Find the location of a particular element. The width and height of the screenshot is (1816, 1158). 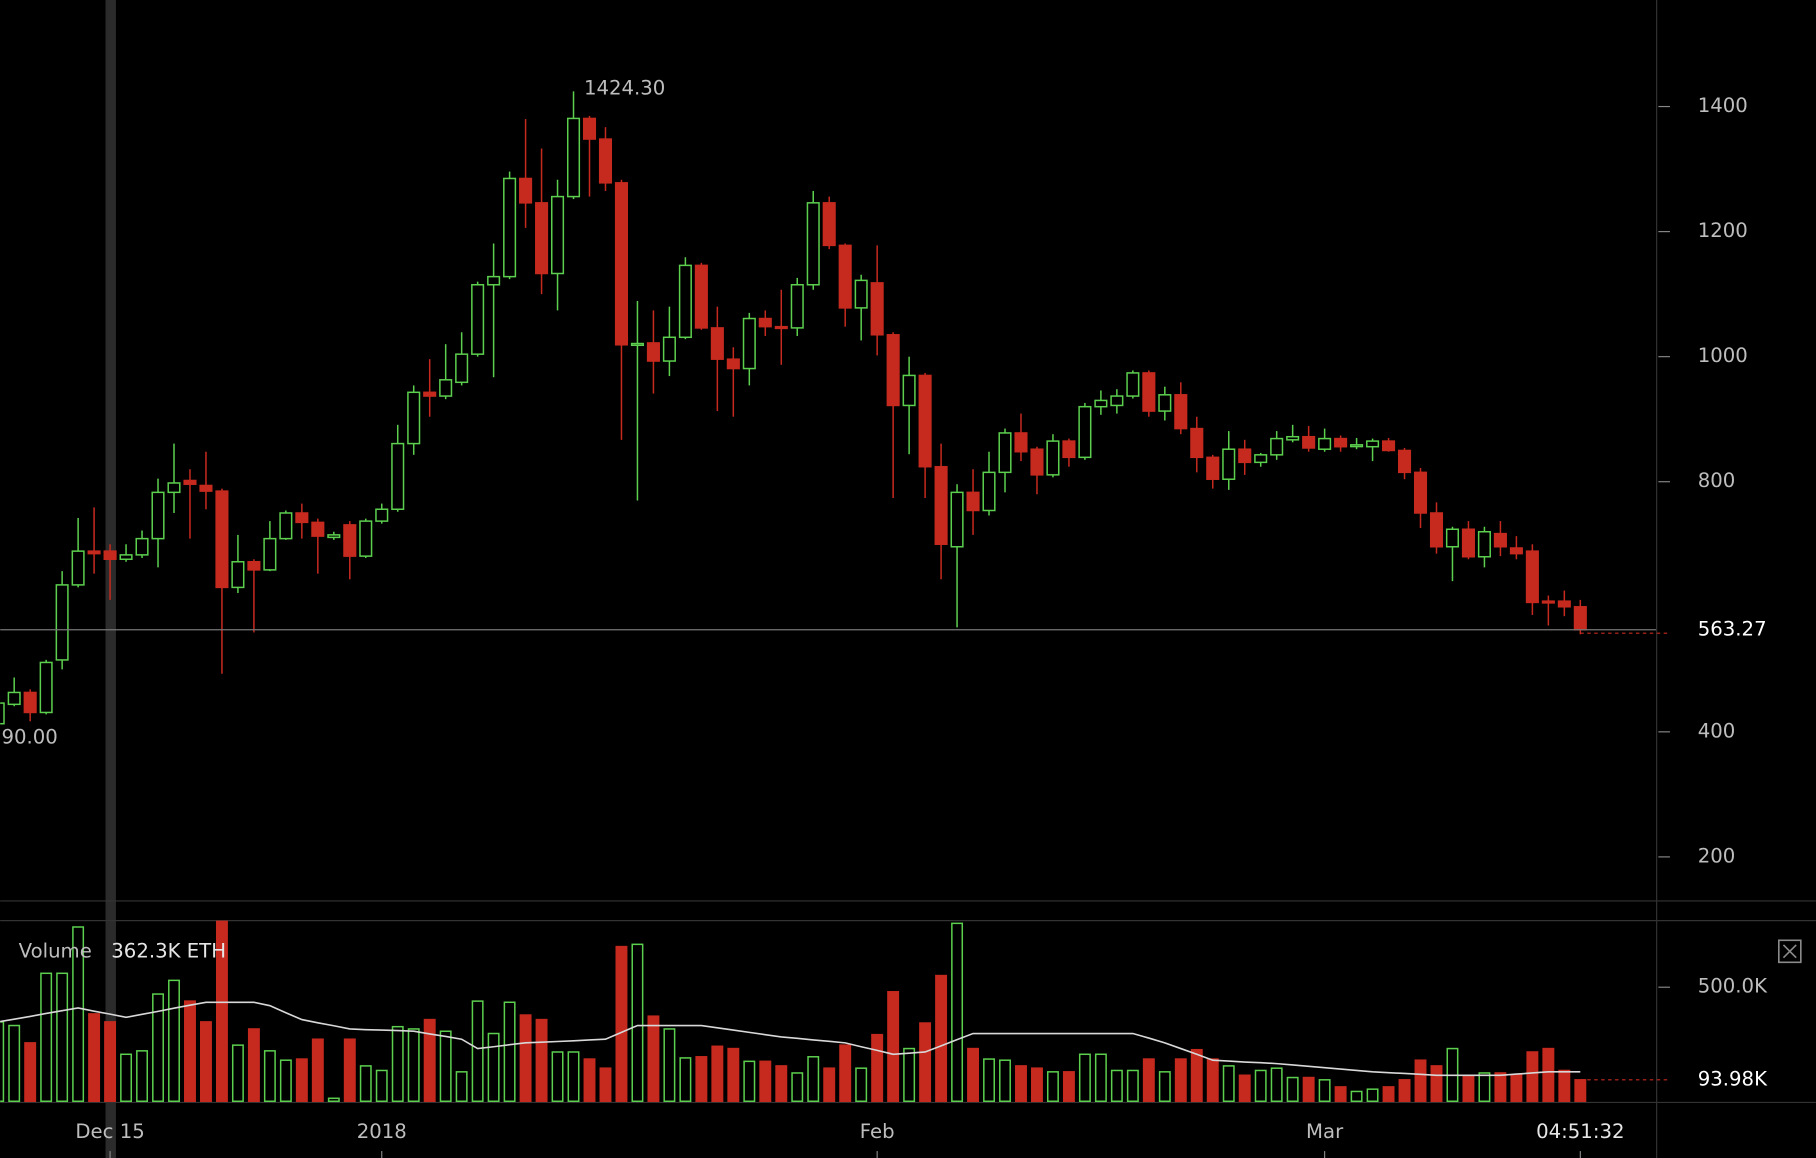

last-volume-label: 93.98K is located at coordinates (1733, 1078).